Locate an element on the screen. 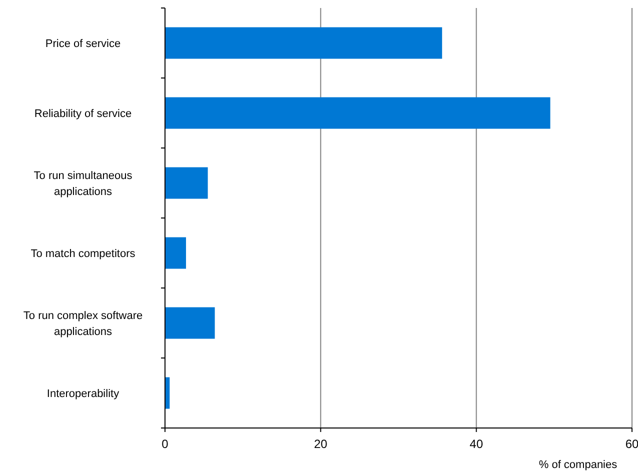  x-tick-label: 20 is located at coordinates (321, 444).